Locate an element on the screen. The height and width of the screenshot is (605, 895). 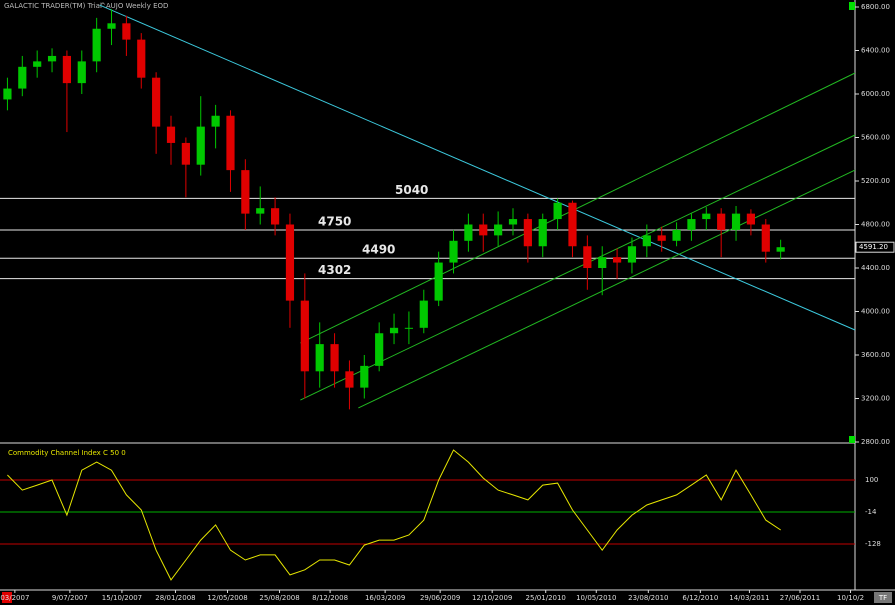
level-label: 4302 is located at coordinates (334, 270).